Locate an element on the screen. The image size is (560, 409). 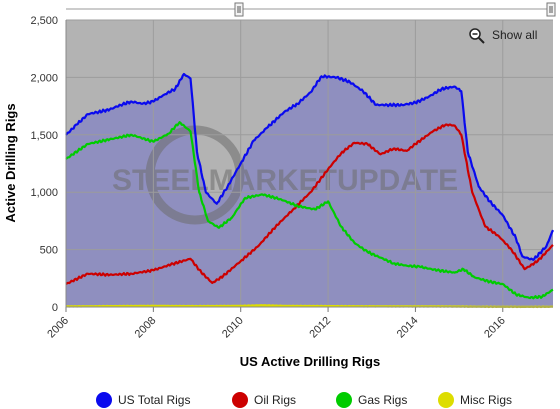
x-axis-title: US Active Drilling Rigs is located at coordinates (310, 361).